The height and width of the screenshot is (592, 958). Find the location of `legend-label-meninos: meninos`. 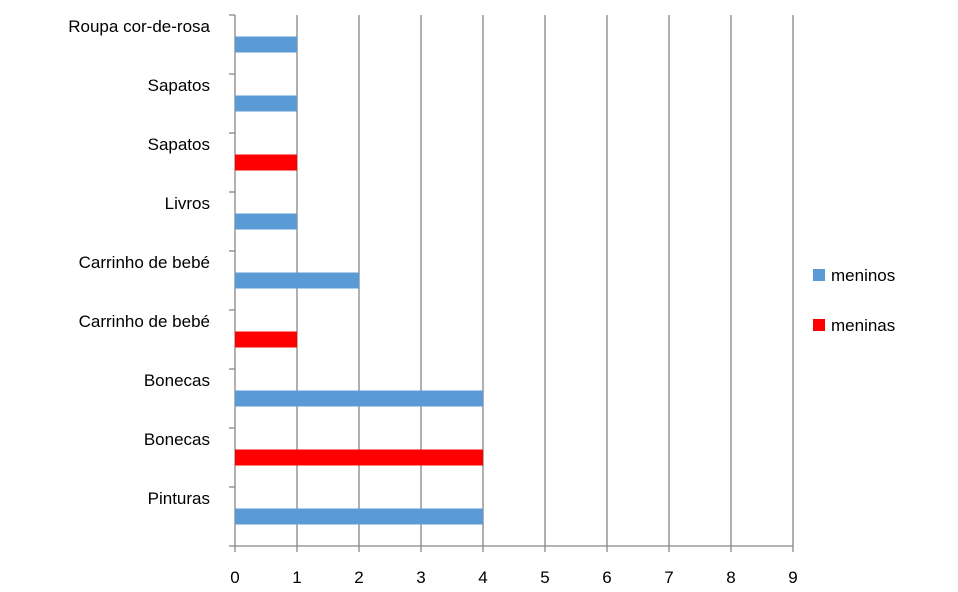

legend-label-meninos: meninos is located at coordinates (863, 275).